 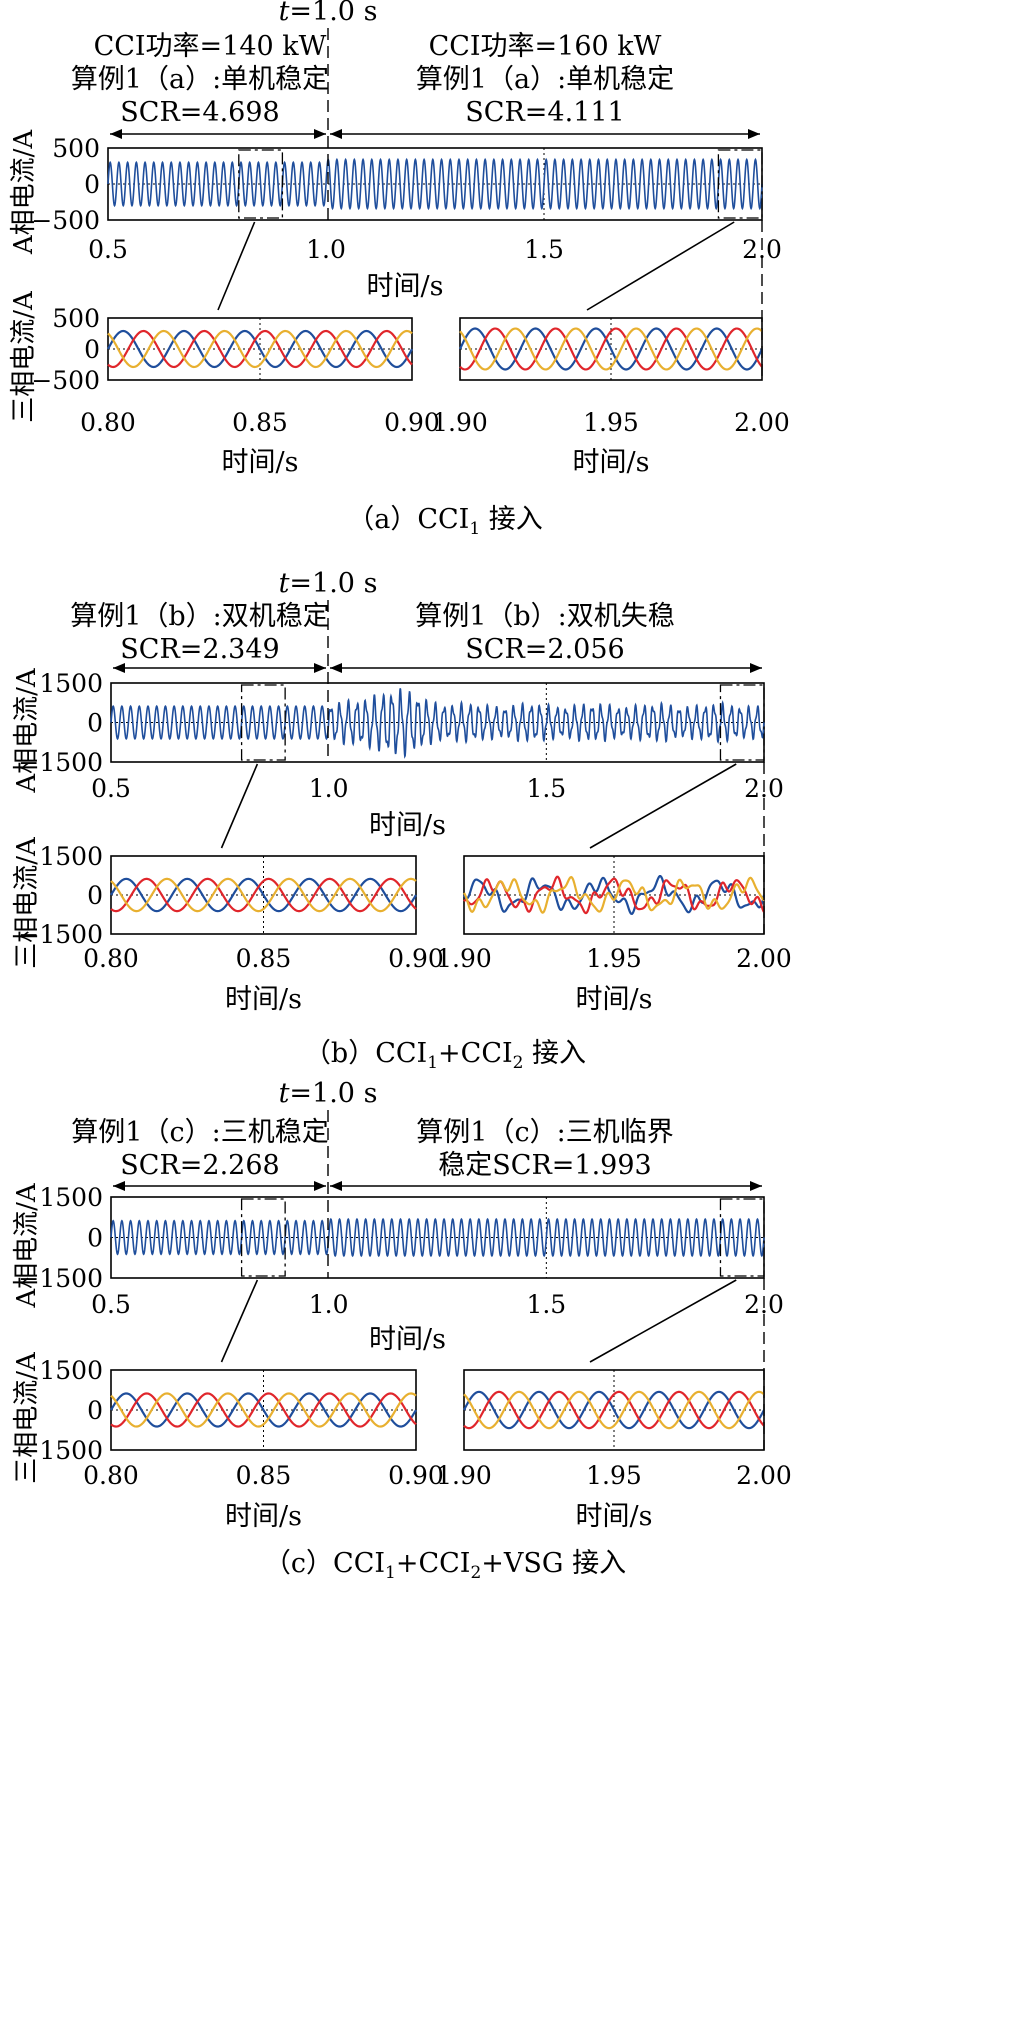 What do you see at coordinates (475, 1573) in the screenshot?
I see `caption-subscript: 2` at bounding box center [475, 1573].